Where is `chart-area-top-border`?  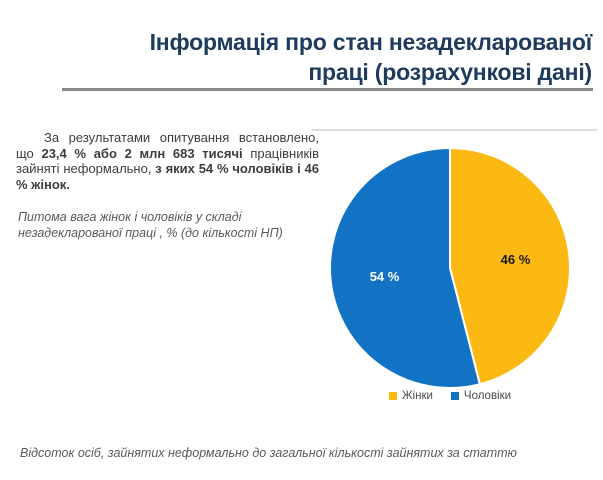 chart-area-top-border is located at coordinates (454, 130).